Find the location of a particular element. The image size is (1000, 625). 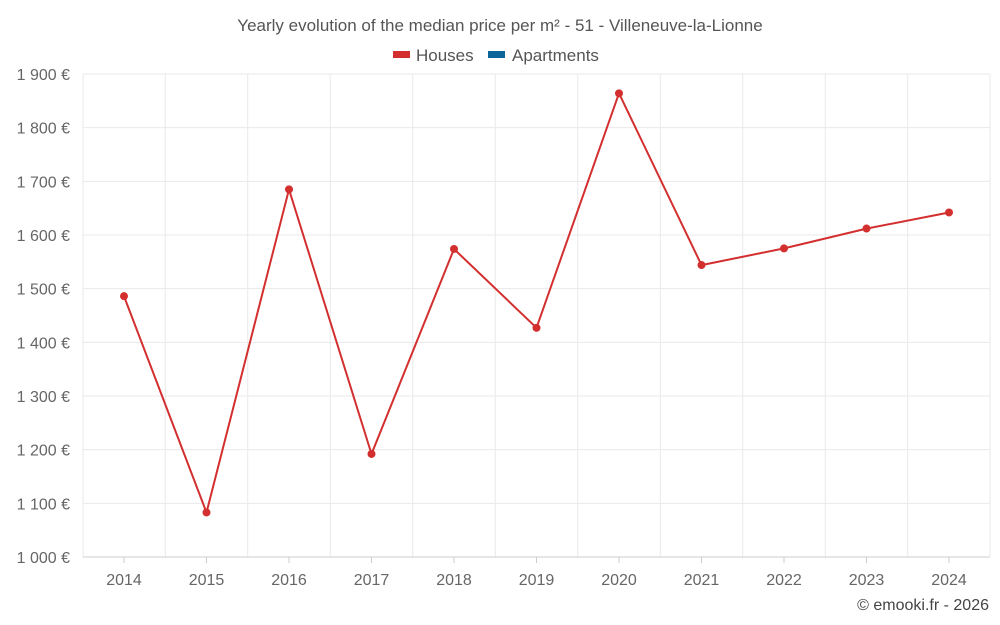

x-tick-label: 2018 is located at coordinates (454, 580).